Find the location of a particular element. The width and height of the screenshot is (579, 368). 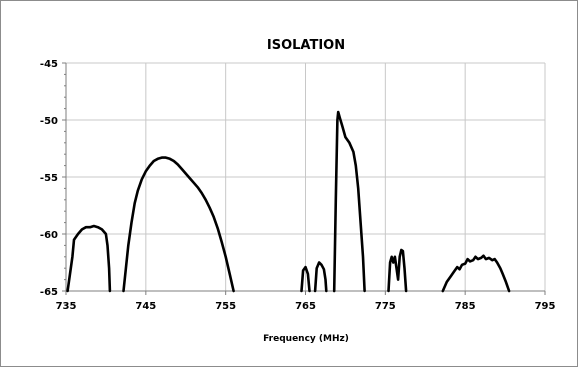

y-tick-label: -50 is located at coordinates (49, 121).